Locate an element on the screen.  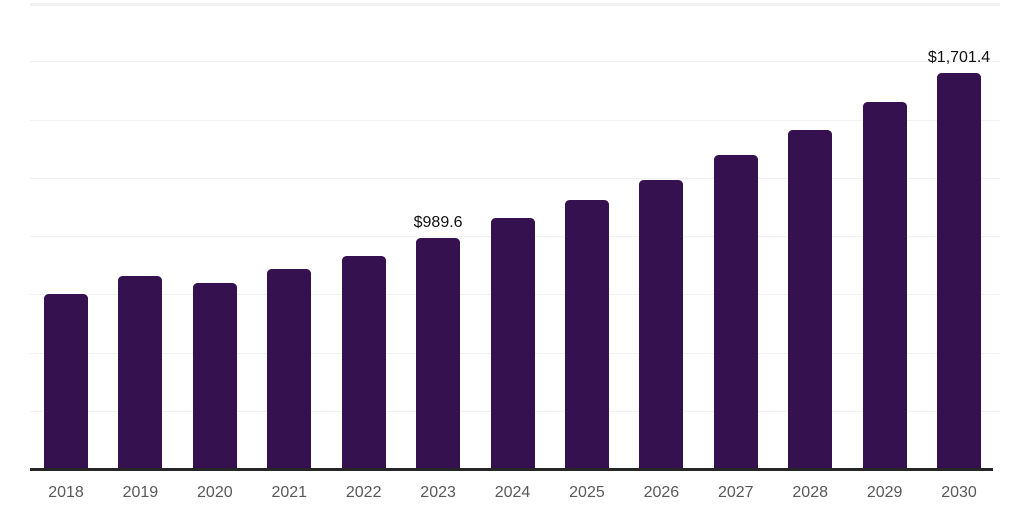
x-tick-label-2021: 2021 is located at coordinates (289, 492).